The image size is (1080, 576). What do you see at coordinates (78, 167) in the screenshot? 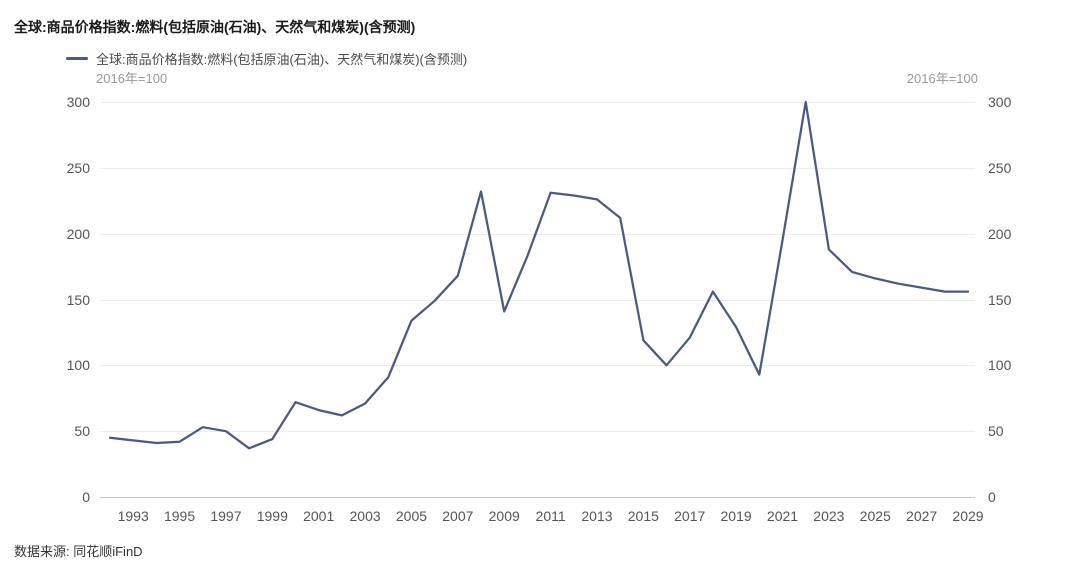
I see `y-tick-label-left: 250` at bounding box center [78, 167].